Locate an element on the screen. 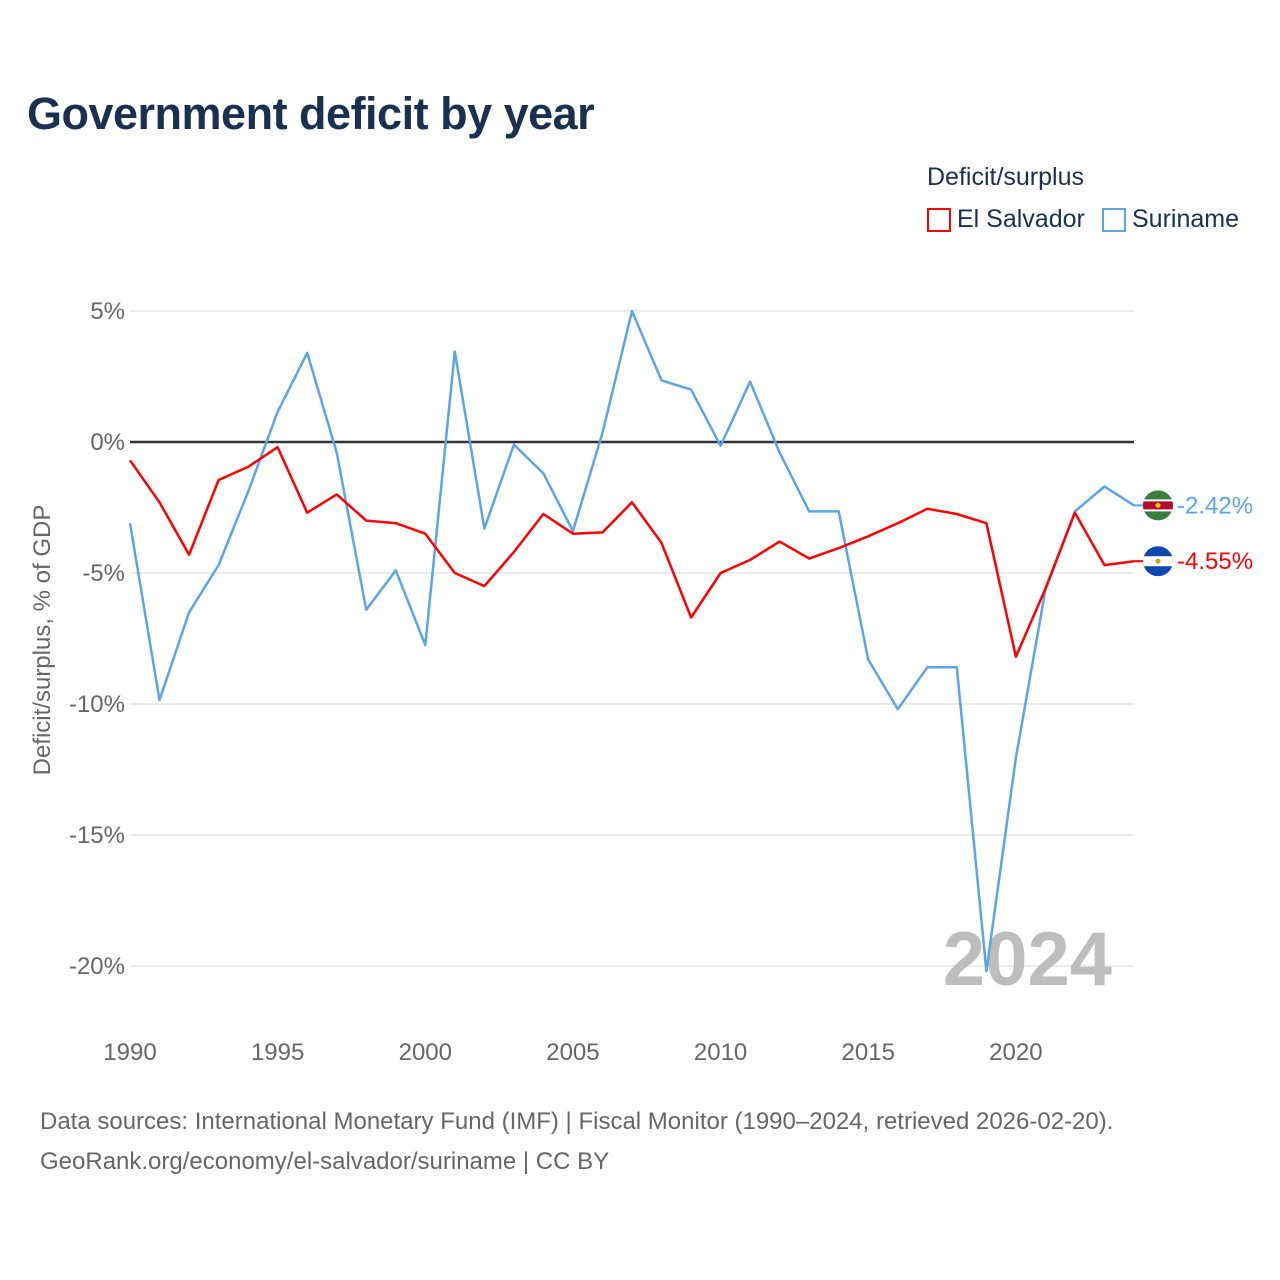 This screenshot has height=1280, width=1280. chart-title: Government deficit by year is located at coordinates (311, 113).